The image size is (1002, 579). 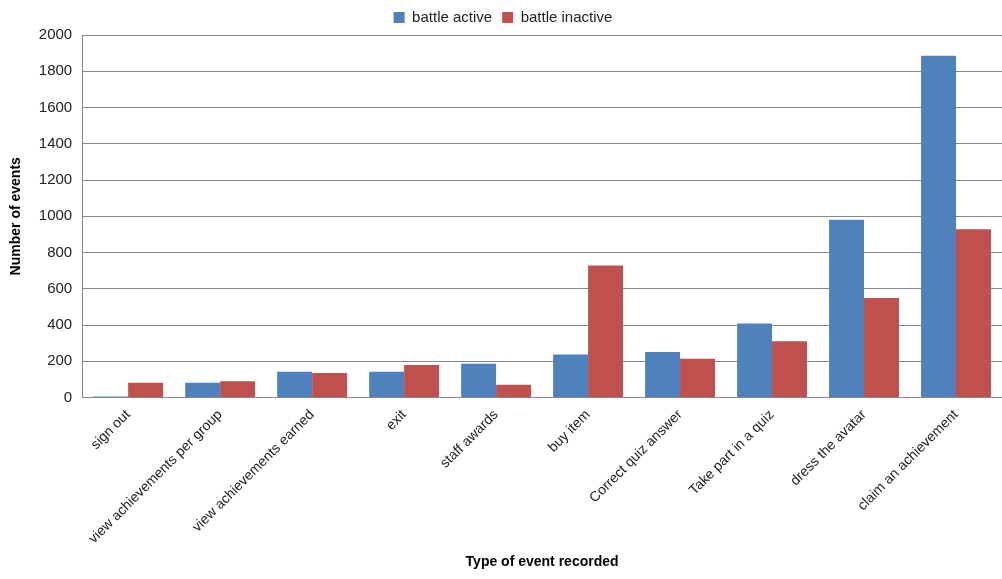 I want to click on y-tick-label: 1400, so click(x=55, y=142).